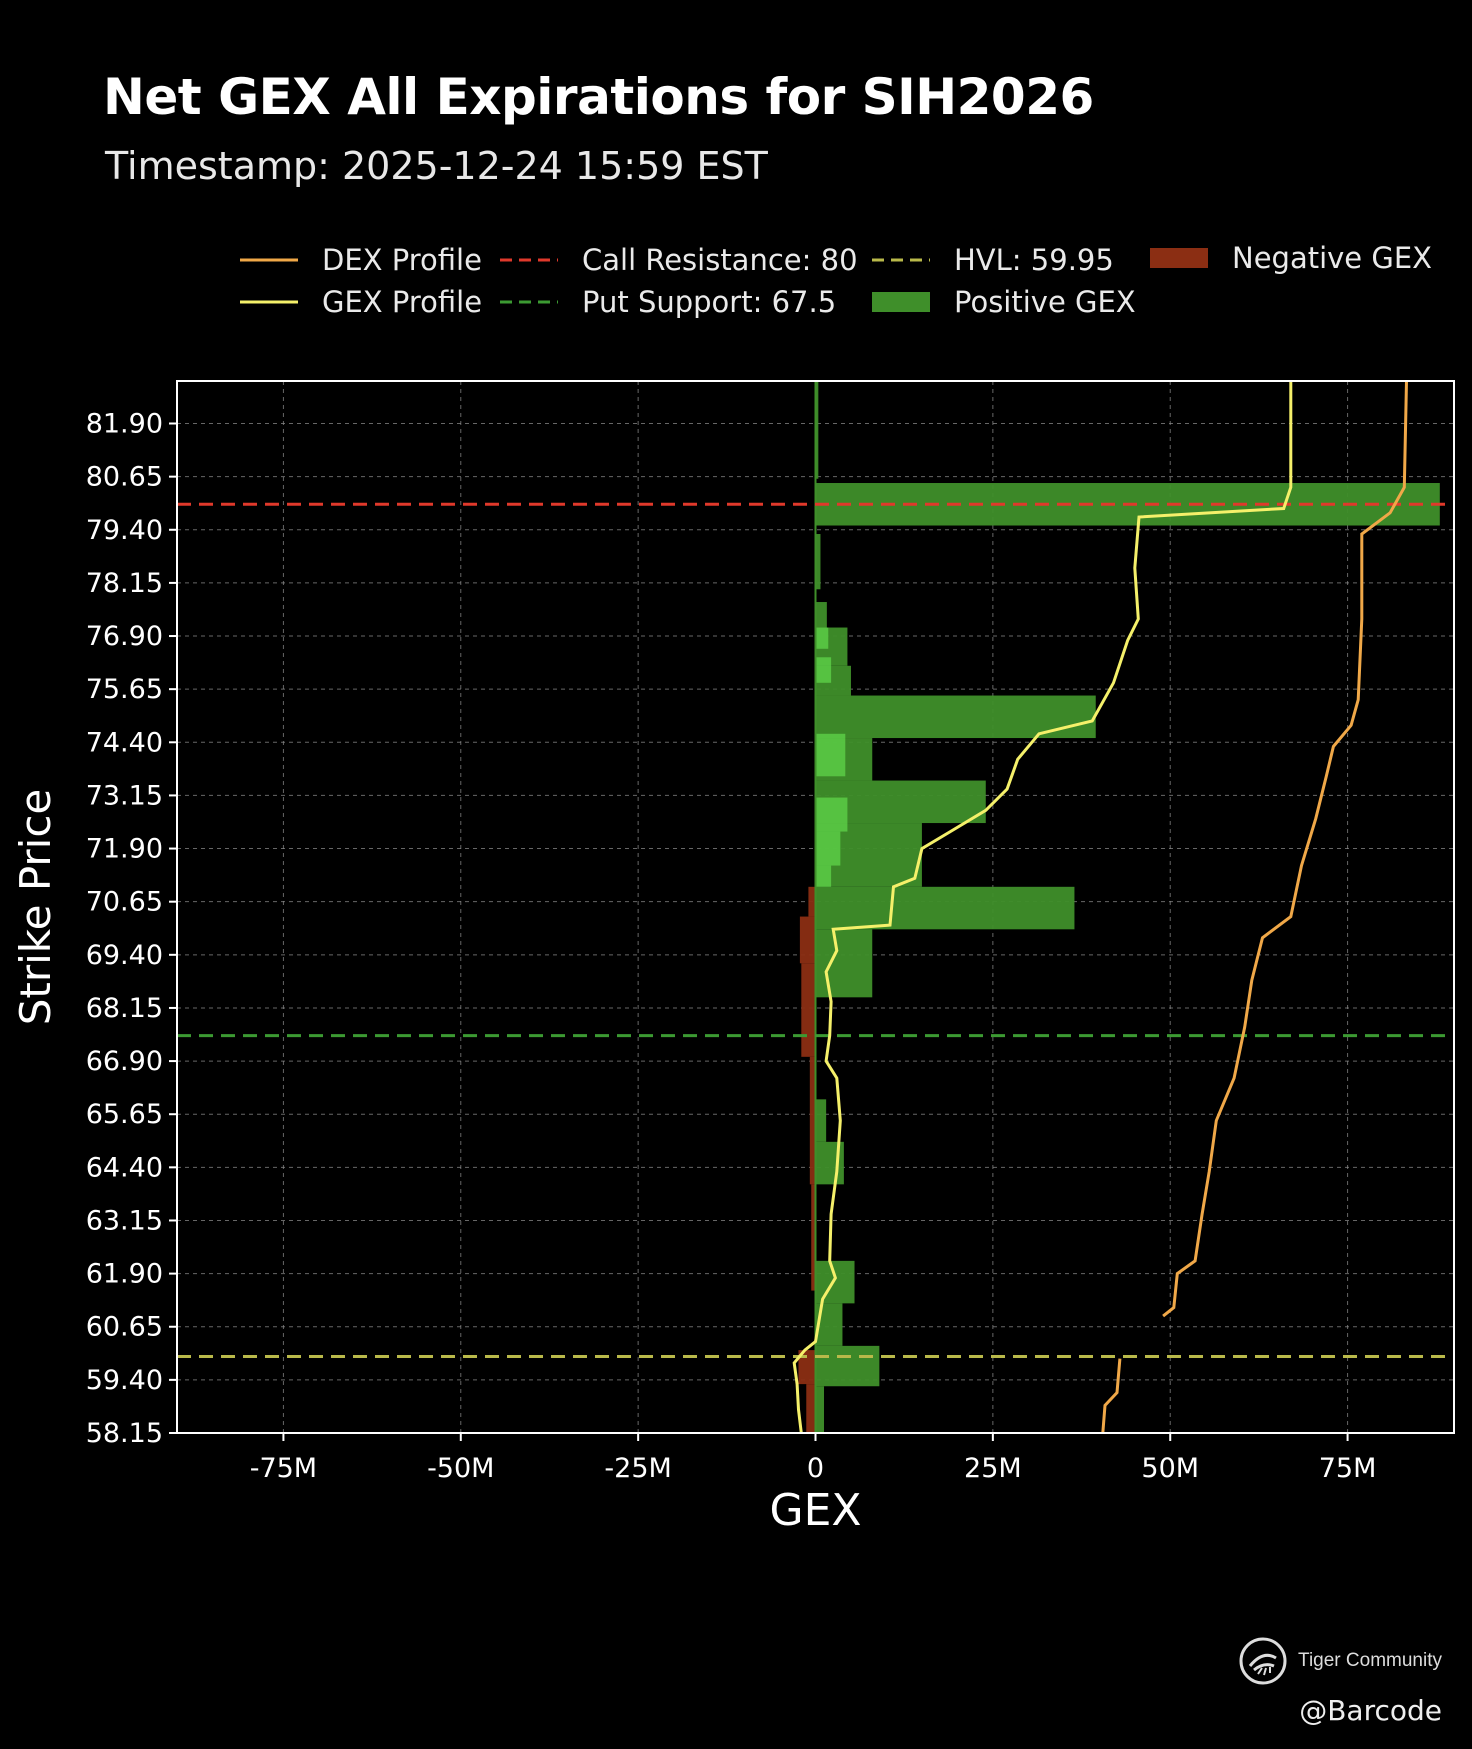 Image resolution: width=1472 pixels, height=1749 pixels. I want to click on y-tick-label: 76.90, so click(124, 636).